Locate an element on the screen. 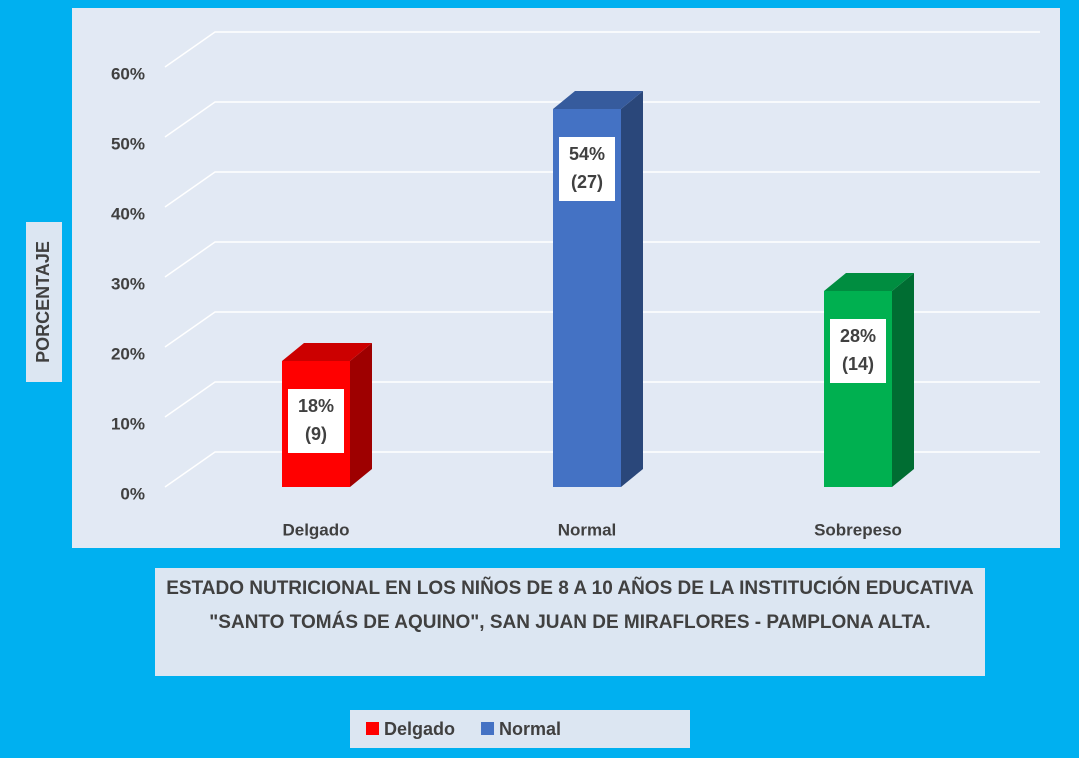 The height and width of the screenshot is (758, 1079). y-label-box is located at coordinates (44, 302).